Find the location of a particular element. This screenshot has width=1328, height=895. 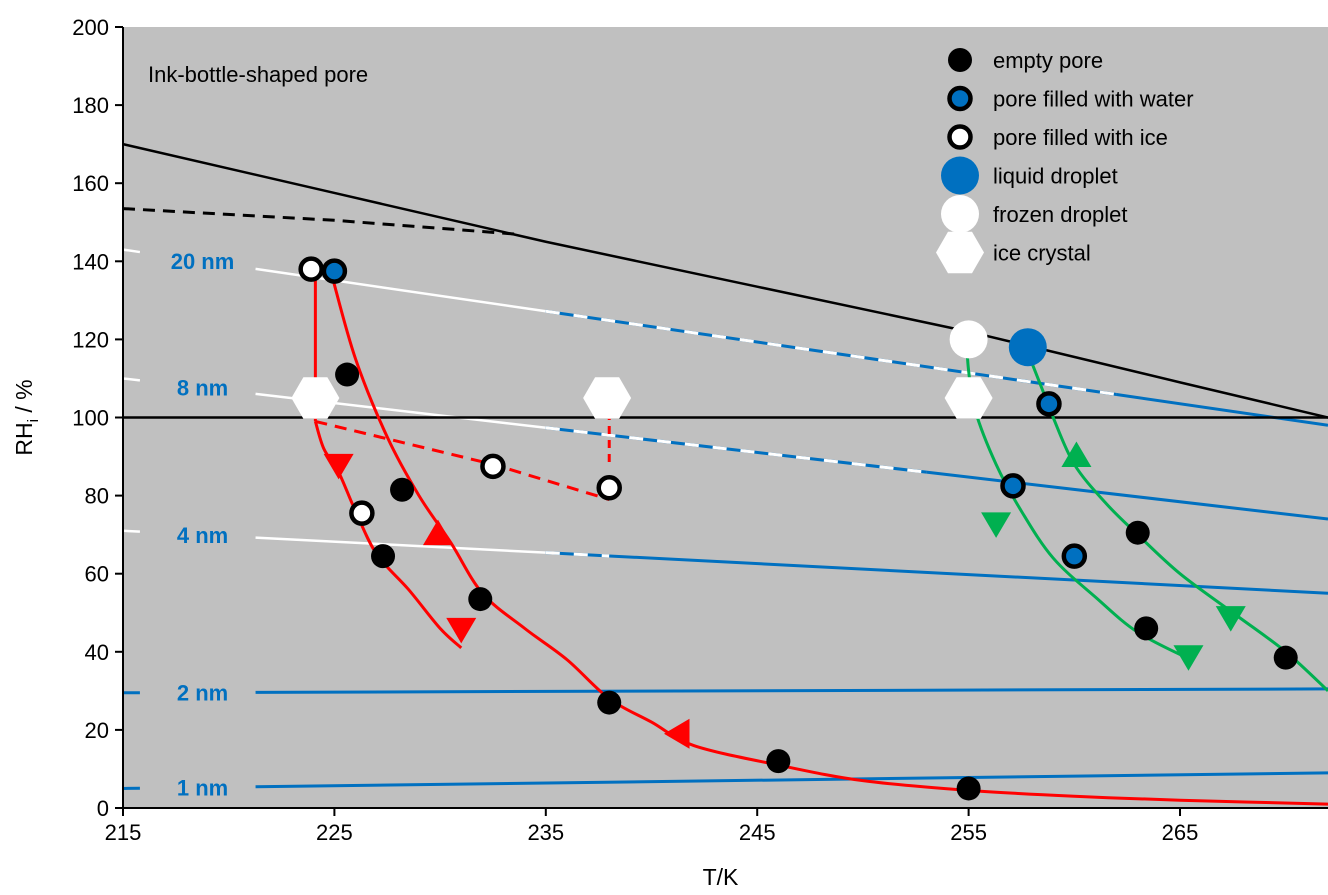

y-tick-label-0: 0 is located at coordinates (103, 808).